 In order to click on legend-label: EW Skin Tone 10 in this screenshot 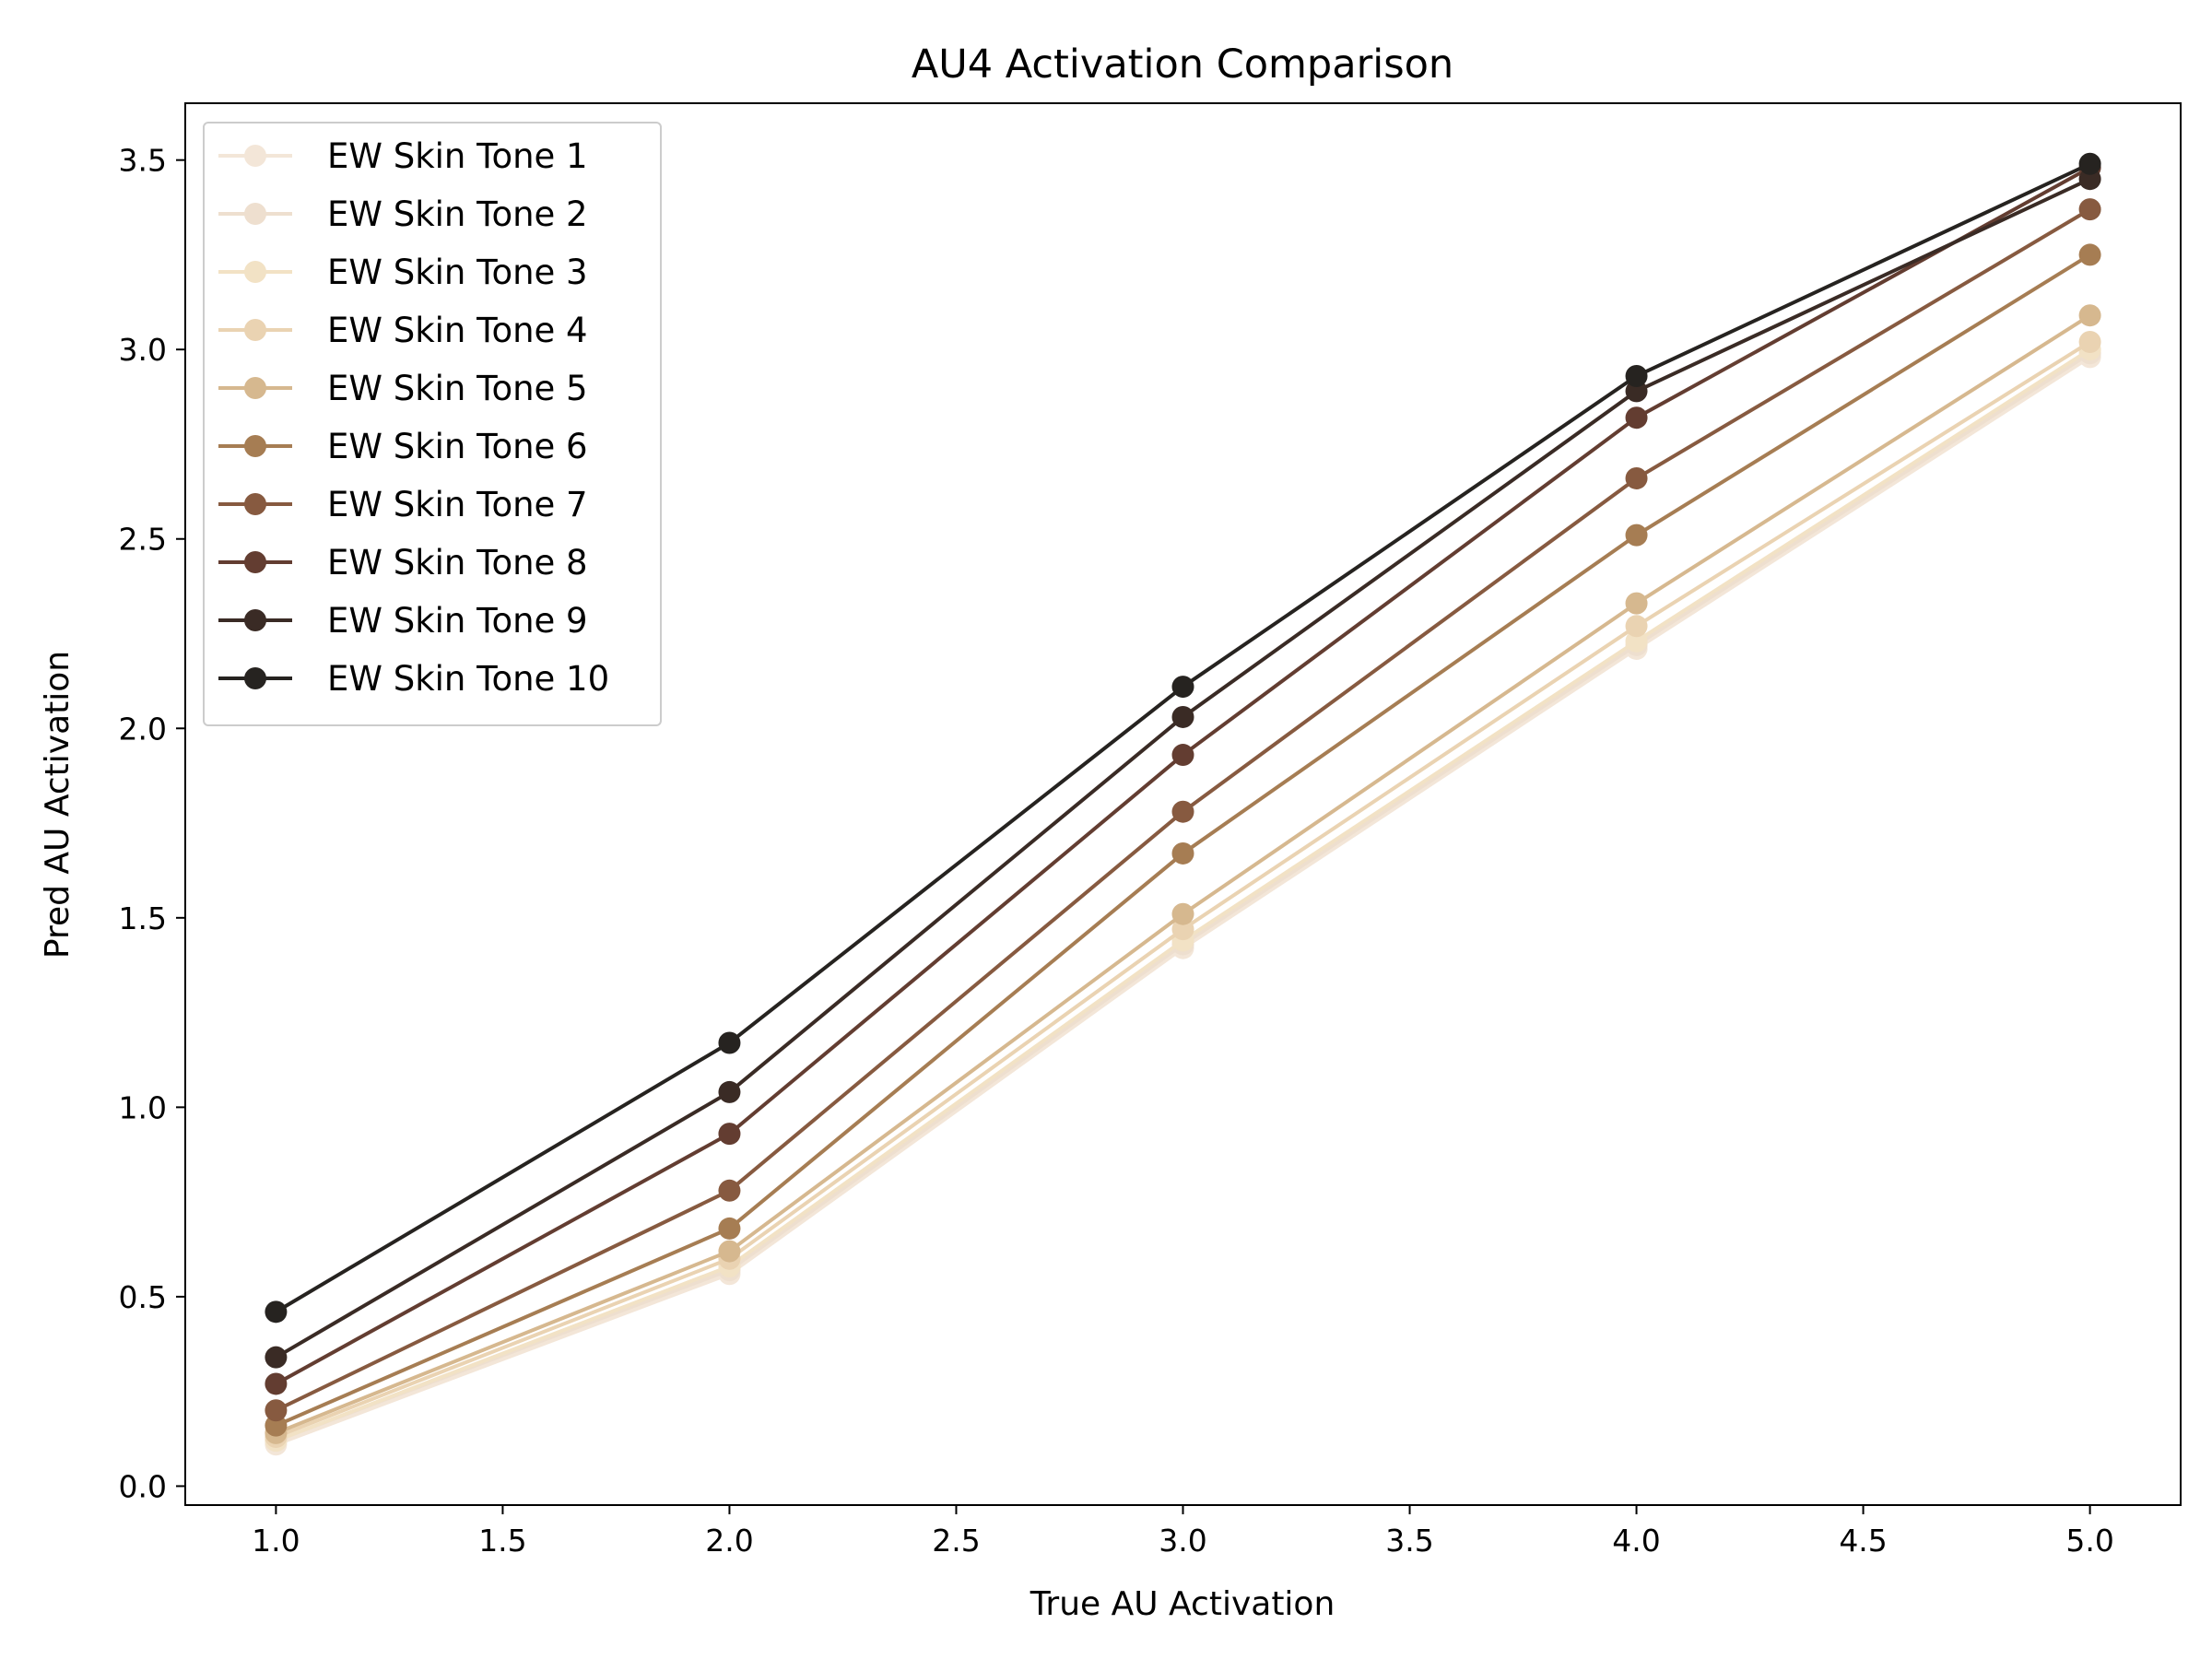, I will do `click(468, 679)`.